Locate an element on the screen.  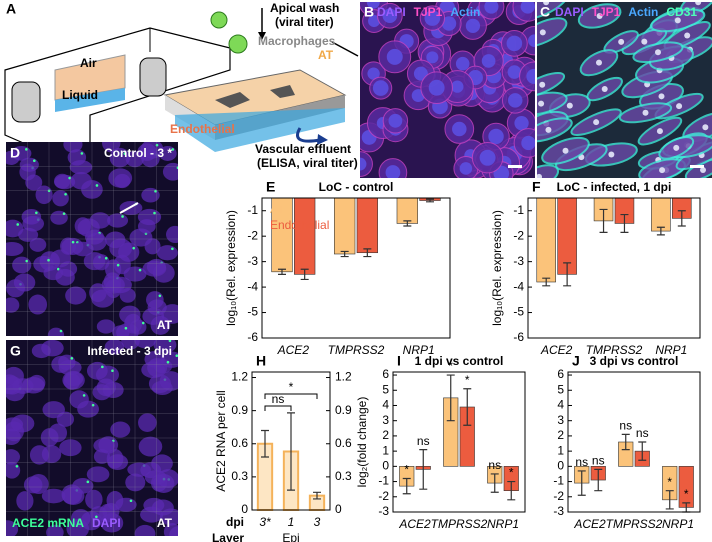
panel-label: C is located at coordinates (545, 12).